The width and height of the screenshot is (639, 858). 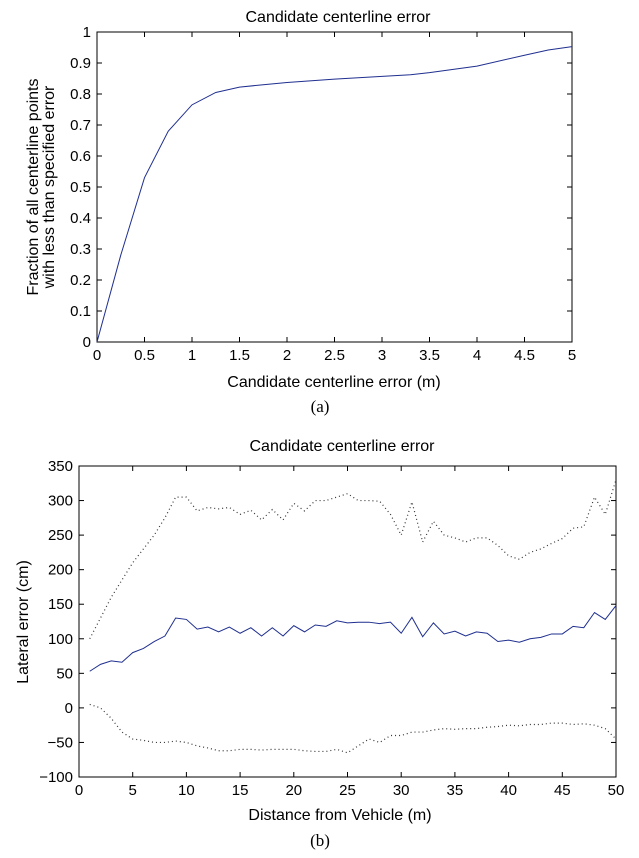 I want to click on chart-b-x-tick-label: 5, so click(x=133, y=790).